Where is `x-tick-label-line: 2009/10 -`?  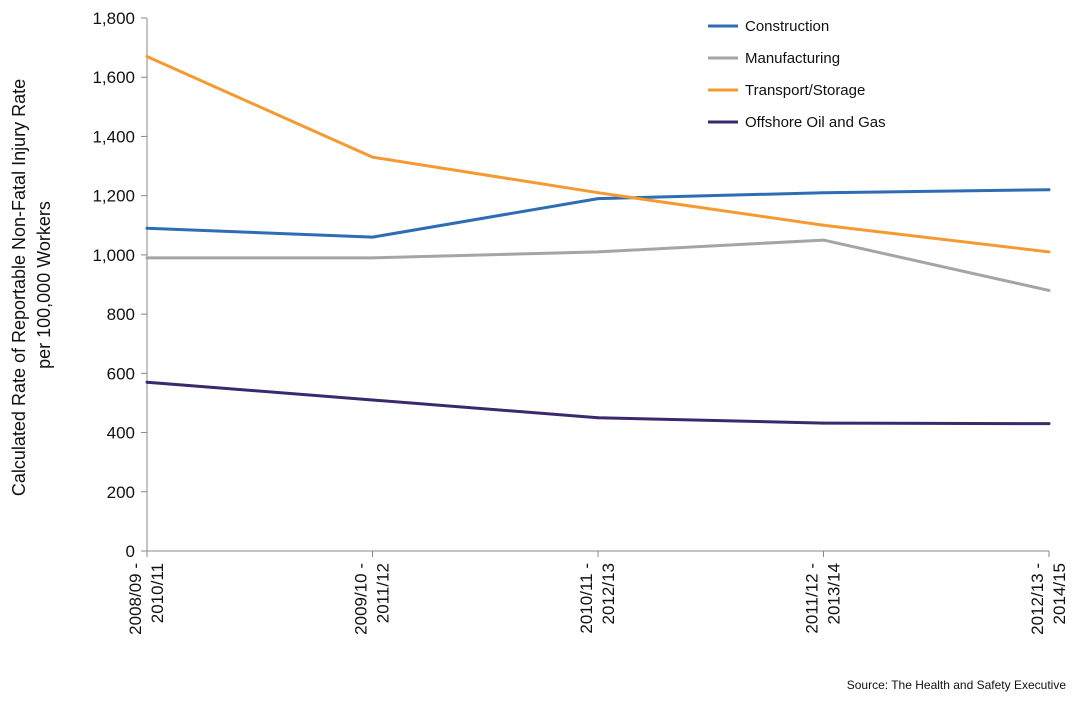 x-tick-label-line: 2009/10 - is located at coordinates (361, 599).